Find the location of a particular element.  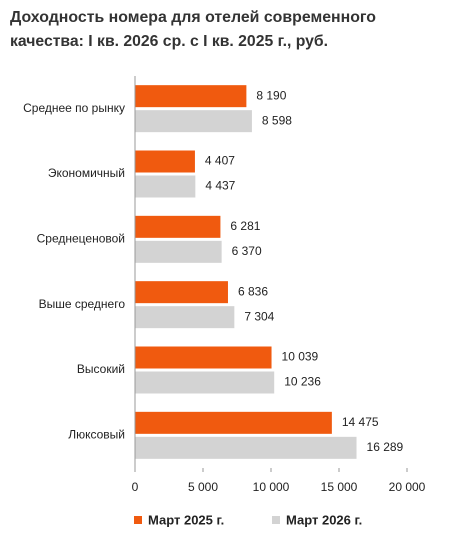

category-label: Экономичный is located at coordinates (86, 173).